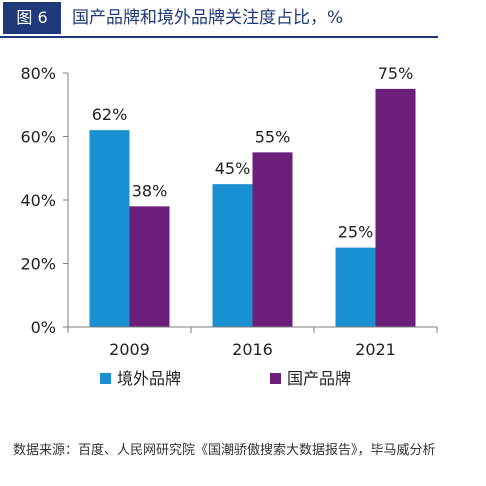  Describe the element at coordinates (150, 190) in the screenshot. I see `data-label: 38%` at that location.